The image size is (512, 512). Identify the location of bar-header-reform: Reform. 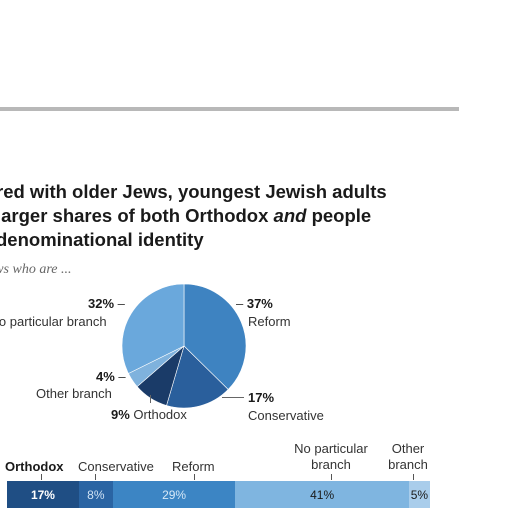
(193, 466).